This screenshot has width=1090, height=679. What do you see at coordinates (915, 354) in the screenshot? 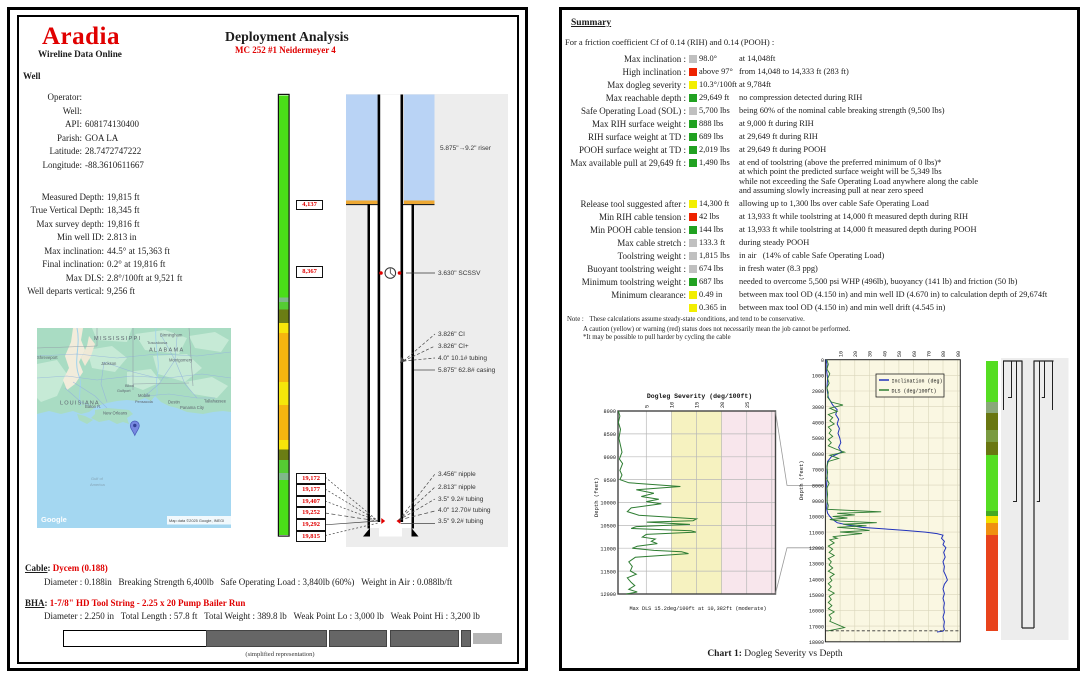
I see `svg-text: 60` at bounding box center [915, 354].